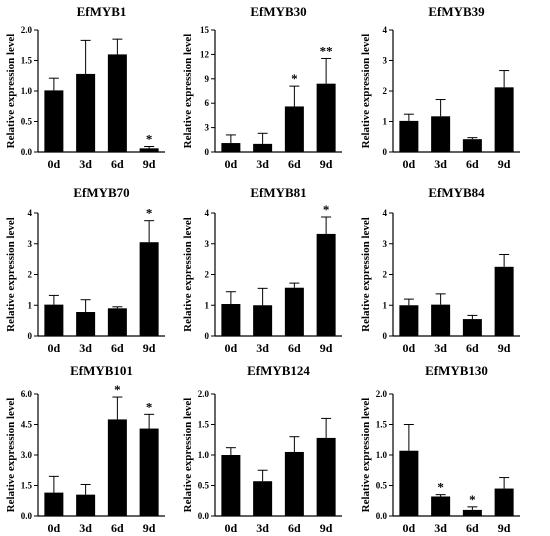 The width and height of the screenshot is (550, 536). What do you see at coordinates (101, 192) in the screenshot?
I see `chart-title: EfMYB70` at bounding box center [101, 192].